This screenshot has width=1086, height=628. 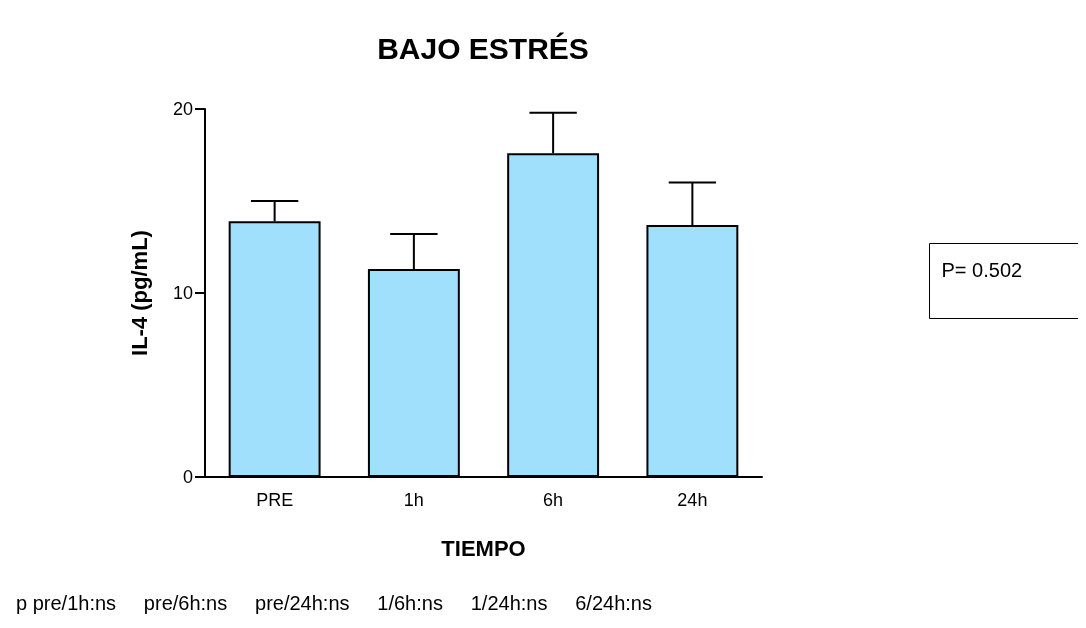 I want to click on y-axis-title: IL-4 (pg/mL), so click(x=139, y=293).